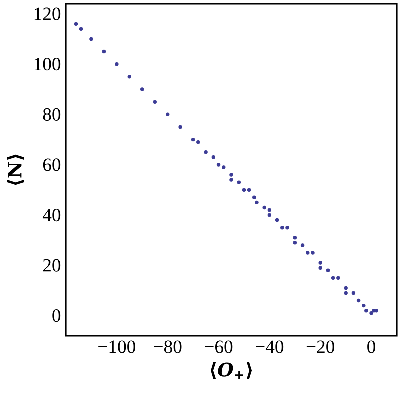  What do you see at coordinates (168, 347) in the screenshot?
I see `x-tick-label: −80` at bounding box center [168, 347].